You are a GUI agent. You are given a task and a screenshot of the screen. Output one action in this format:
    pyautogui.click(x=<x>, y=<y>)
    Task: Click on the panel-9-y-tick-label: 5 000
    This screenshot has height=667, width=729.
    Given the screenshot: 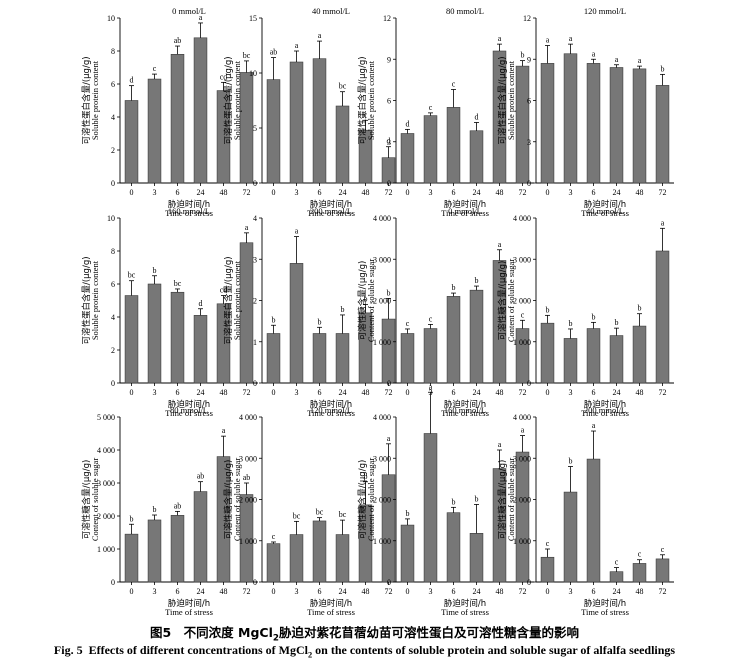 What is the action you would take?
    pyautogui.click(x=106, y=417)
    